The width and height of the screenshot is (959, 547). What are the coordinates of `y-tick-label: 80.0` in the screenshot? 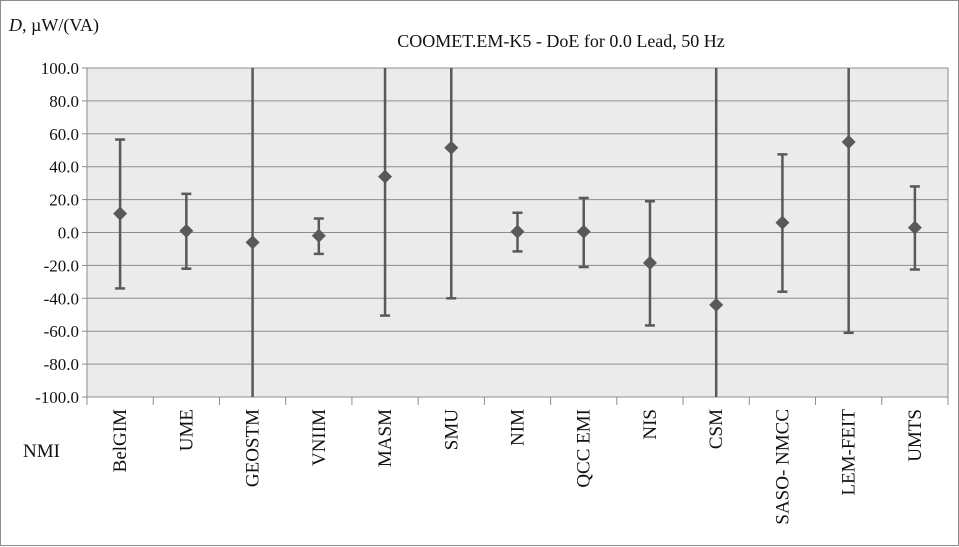 It's located at (64, 101).